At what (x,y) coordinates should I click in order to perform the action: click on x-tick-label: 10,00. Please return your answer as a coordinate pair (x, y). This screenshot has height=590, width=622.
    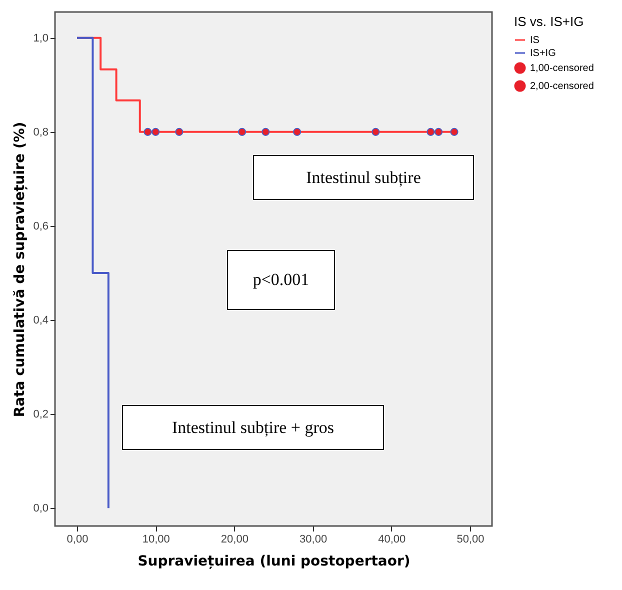
    Looking at the image, I should click on (156, 540).